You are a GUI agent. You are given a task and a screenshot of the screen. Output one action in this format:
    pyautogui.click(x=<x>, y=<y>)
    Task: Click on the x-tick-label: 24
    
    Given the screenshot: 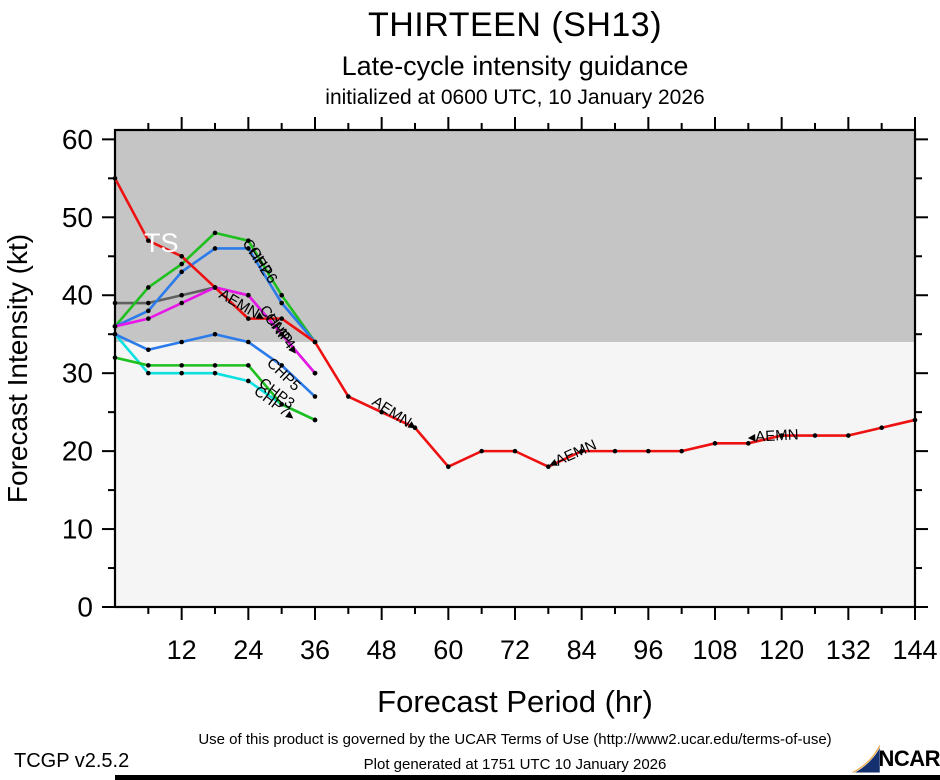 What is the action you would take?
    pyautogui.click(x=248, y=650)
    